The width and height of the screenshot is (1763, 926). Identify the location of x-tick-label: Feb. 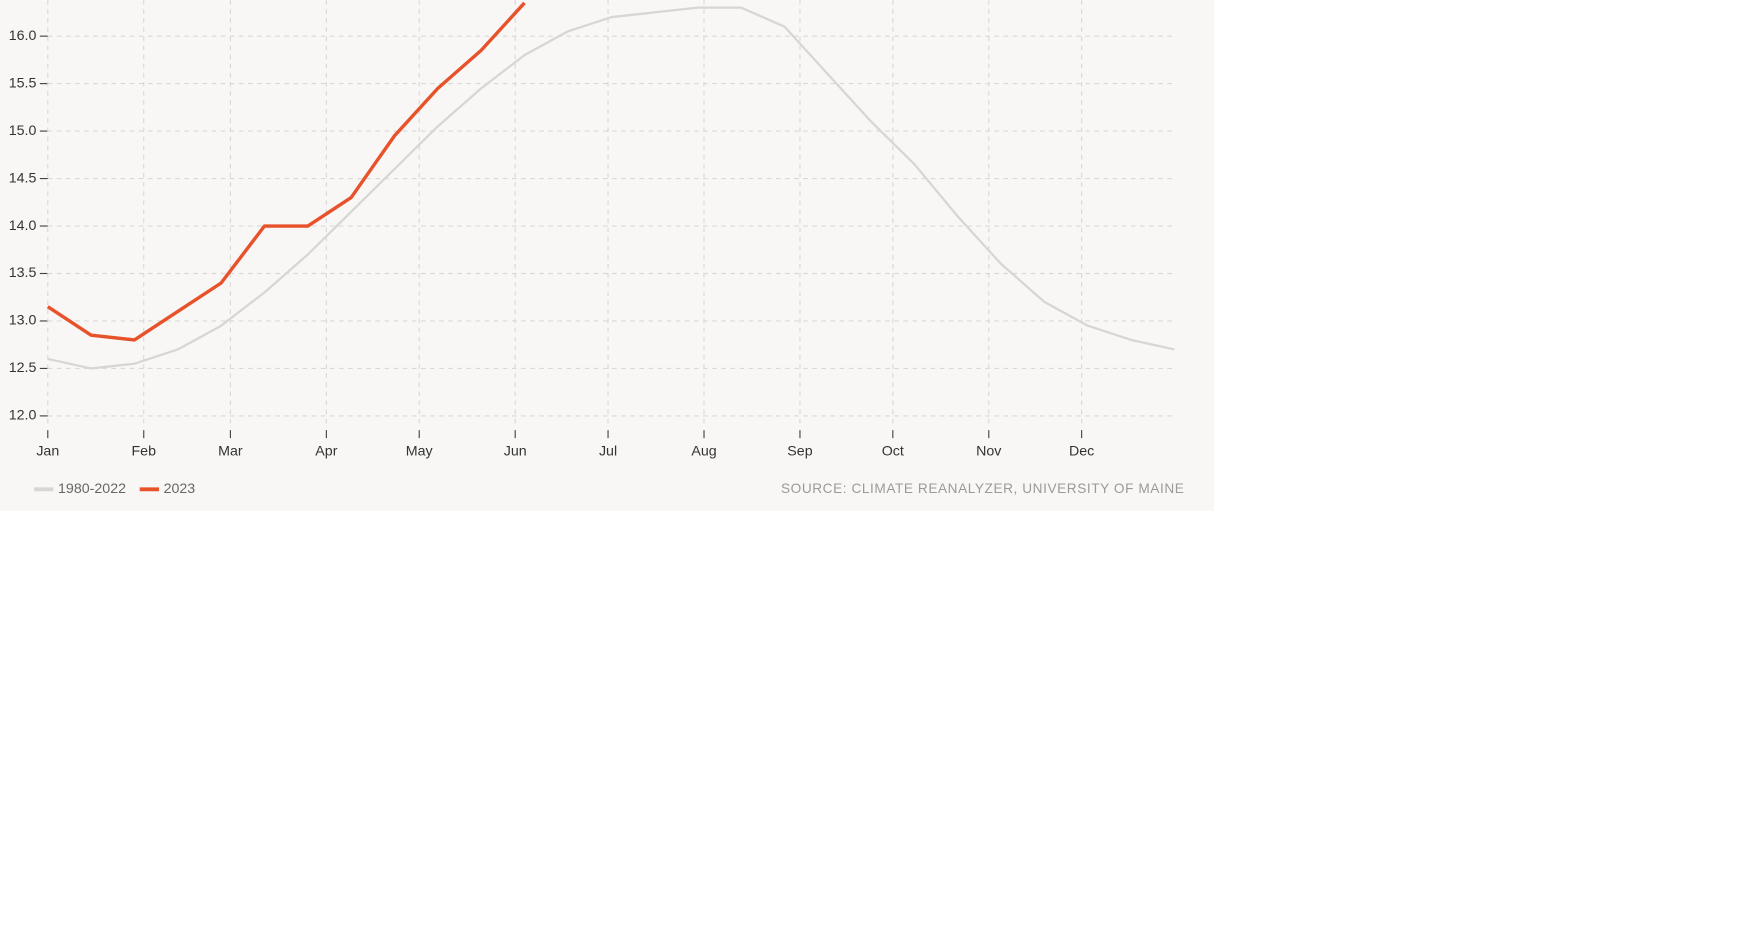
(143, 452).